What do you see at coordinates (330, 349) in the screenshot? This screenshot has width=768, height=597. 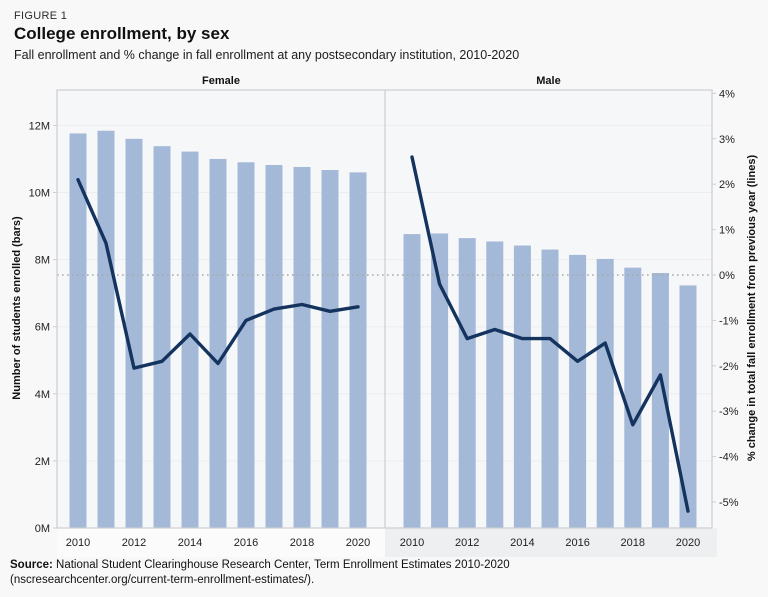 I see `bar-female-2019` at bounding box center [330, 349].